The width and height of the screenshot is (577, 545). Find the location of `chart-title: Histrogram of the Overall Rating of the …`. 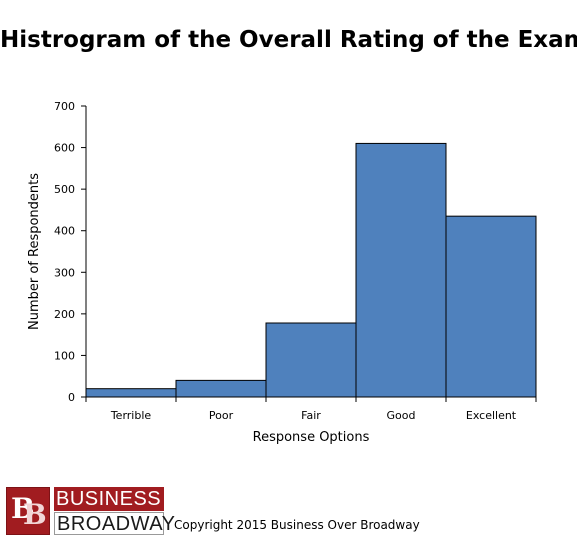

chart-title: Histrogram of the Overall Rating of the … is located at coordinates (288, 40).